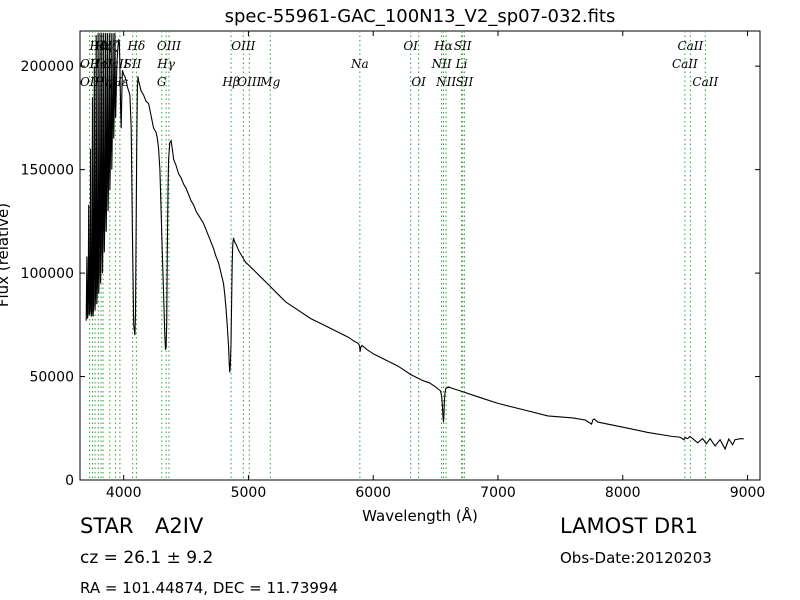 Image resolution: width=800 pixels, height=600 pixels. Describe the element at coordinates (121, 558) in the screenshot. I see `cz-value: cz = 26.1` at that location.